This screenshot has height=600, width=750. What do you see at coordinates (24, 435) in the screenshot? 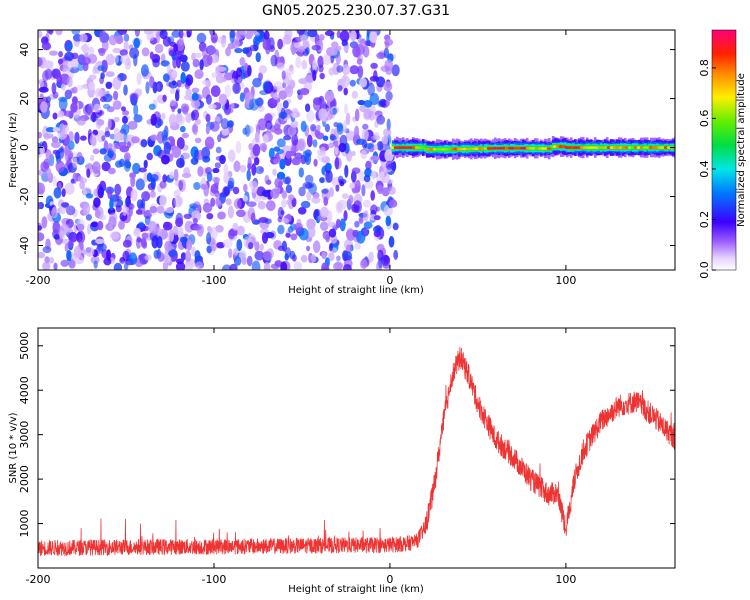
I see `y-tick-label: 3000` at bounding box center [24, 435].